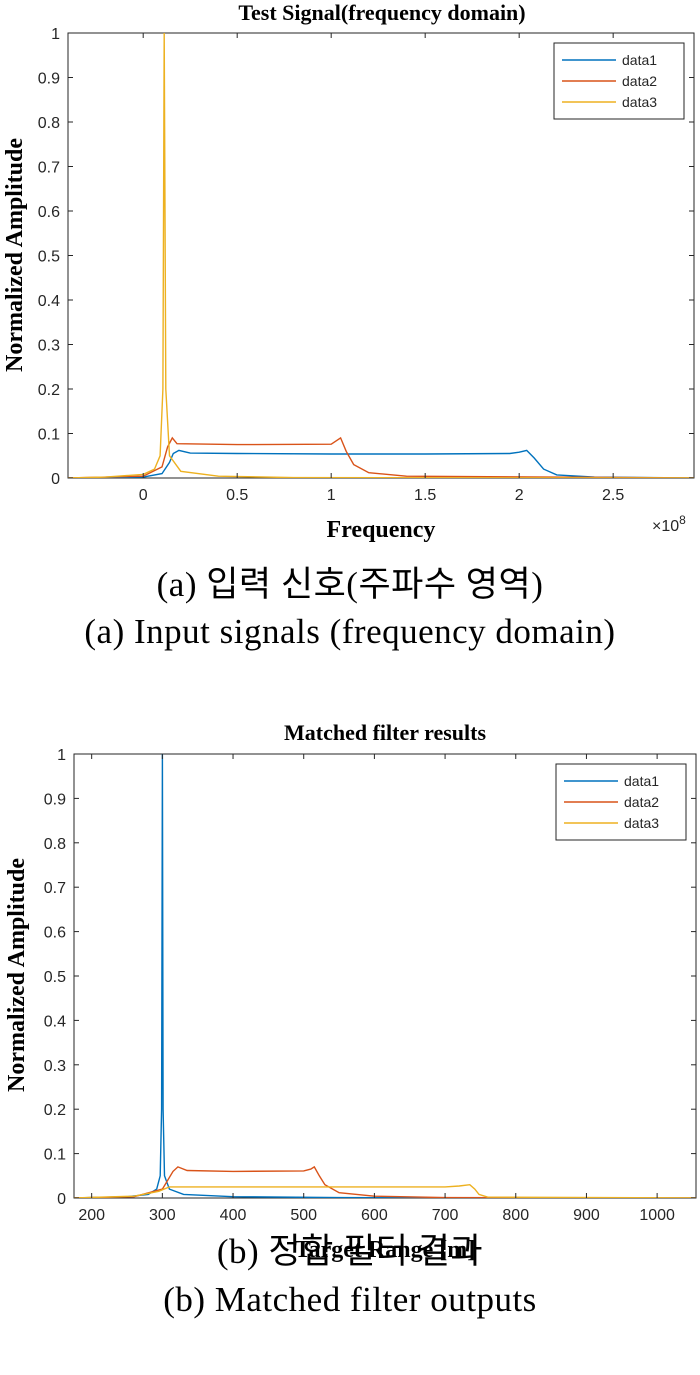  I want to click on x-tick-label: 0, so click(143, 495).